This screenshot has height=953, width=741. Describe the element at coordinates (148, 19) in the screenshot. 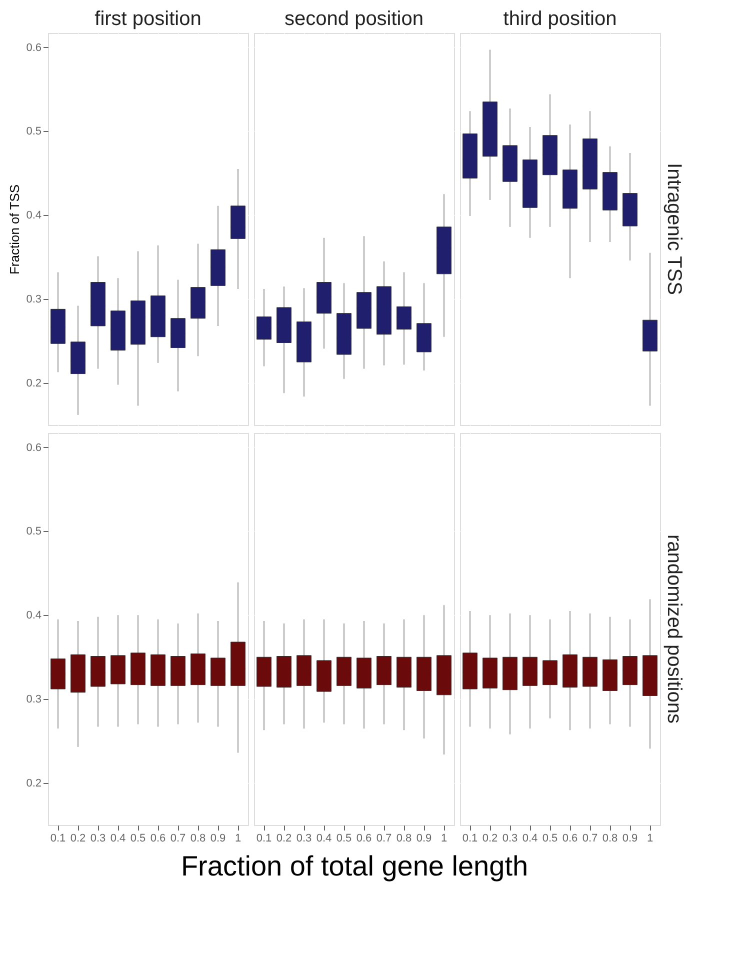

I see `chart-title: first position` at that location.